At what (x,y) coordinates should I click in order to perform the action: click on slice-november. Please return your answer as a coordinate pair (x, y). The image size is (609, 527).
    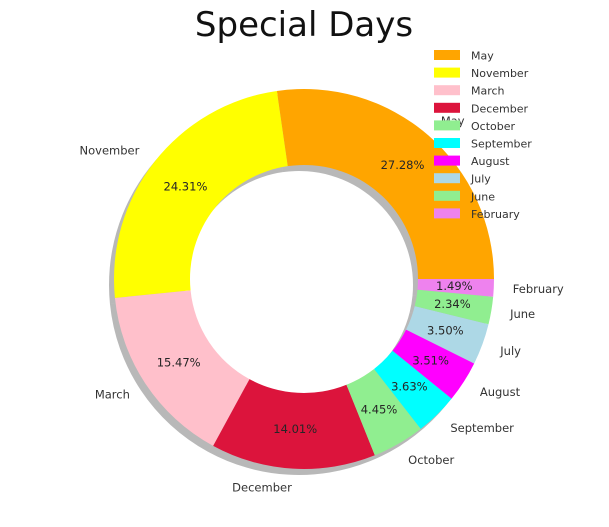
    Looking at the image, I should click on (201, 194).